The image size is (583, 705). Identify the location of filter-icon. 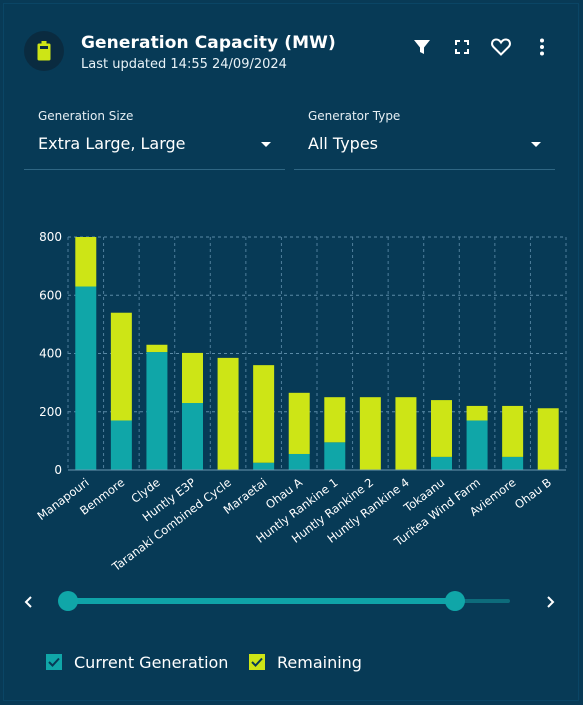
(422, 47).